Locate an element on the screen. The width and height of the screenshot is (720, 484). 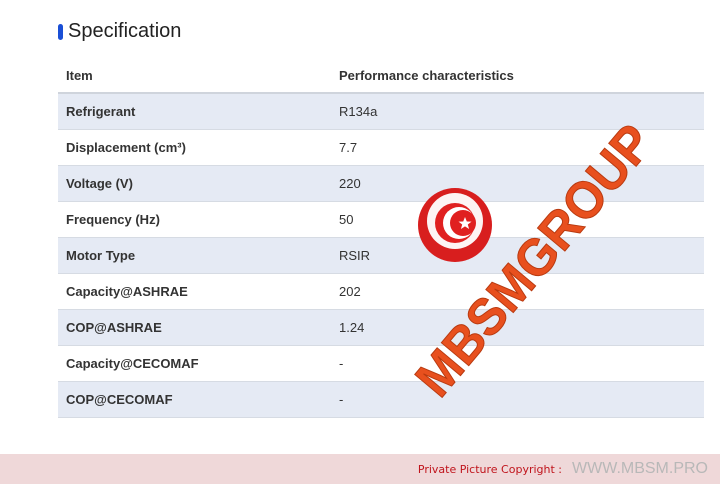
table-row: Frequency (Hz) 50 is located at coordinates (381, 219).